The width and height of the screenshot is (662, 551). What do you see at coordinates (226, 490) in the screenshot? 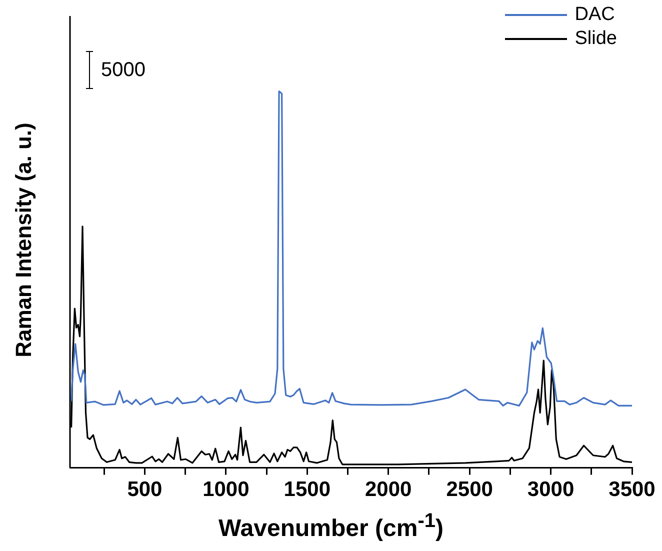
I see `x-tick-label: 1000` at bounding box center [226, 490].